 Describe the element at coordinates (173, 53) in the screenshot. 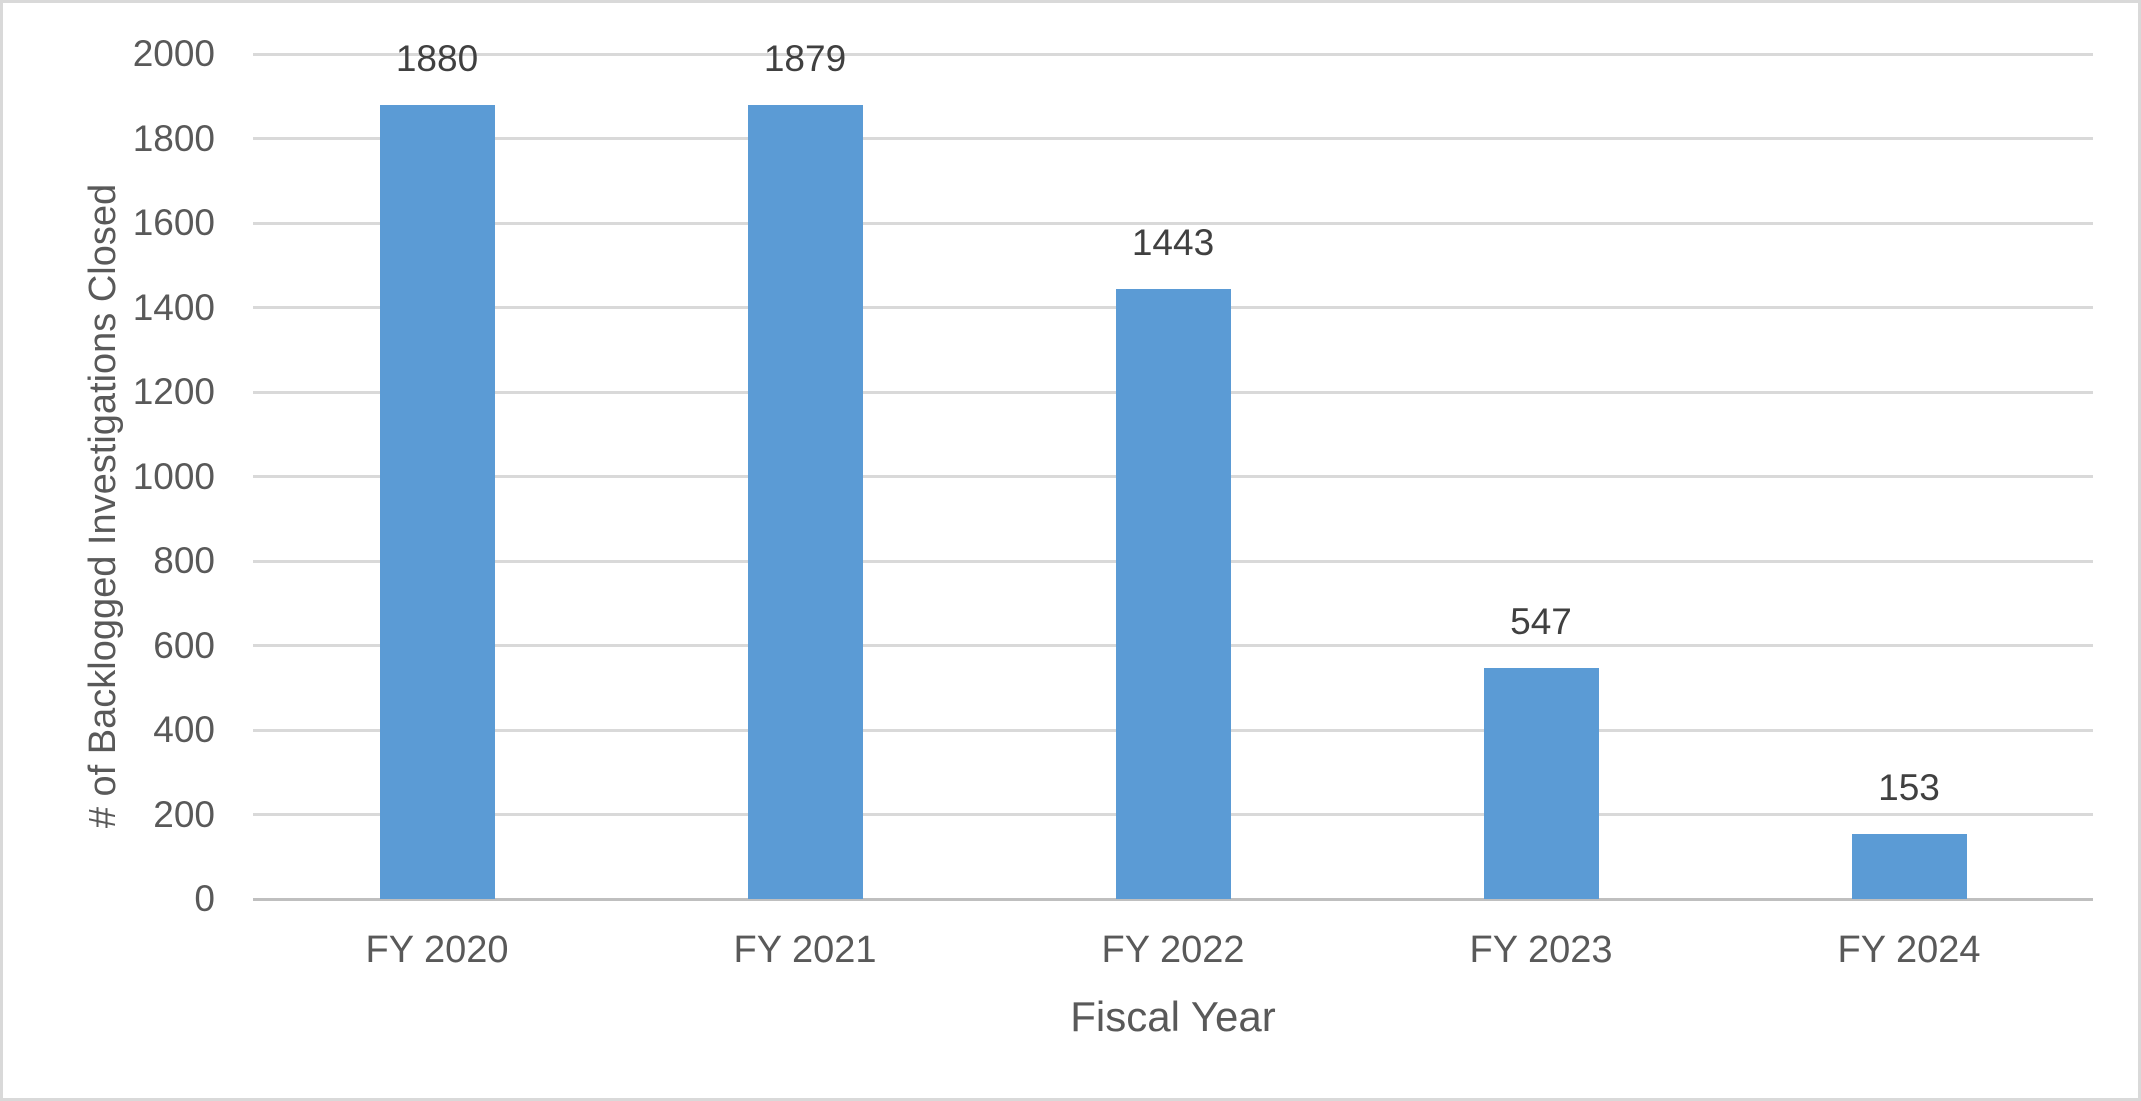

I see `y-tick-label: 2000` at that location.